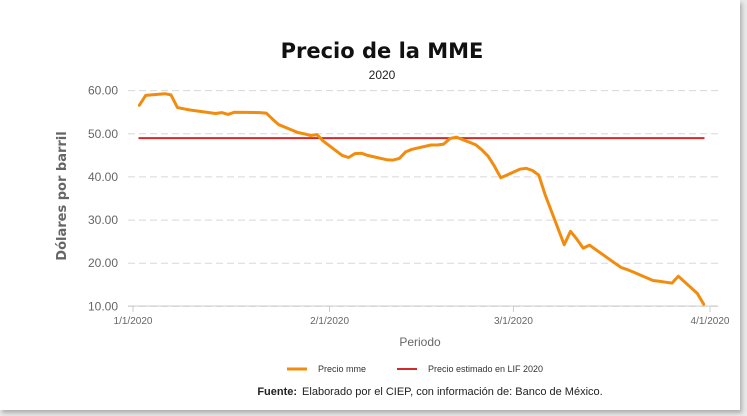 The height and width of the screenshot is (416, 747). What do you see at coordinates (103, 91) in the screenshot?
I see `y-tick-label: 60.00` at bounding box center [103, 91].